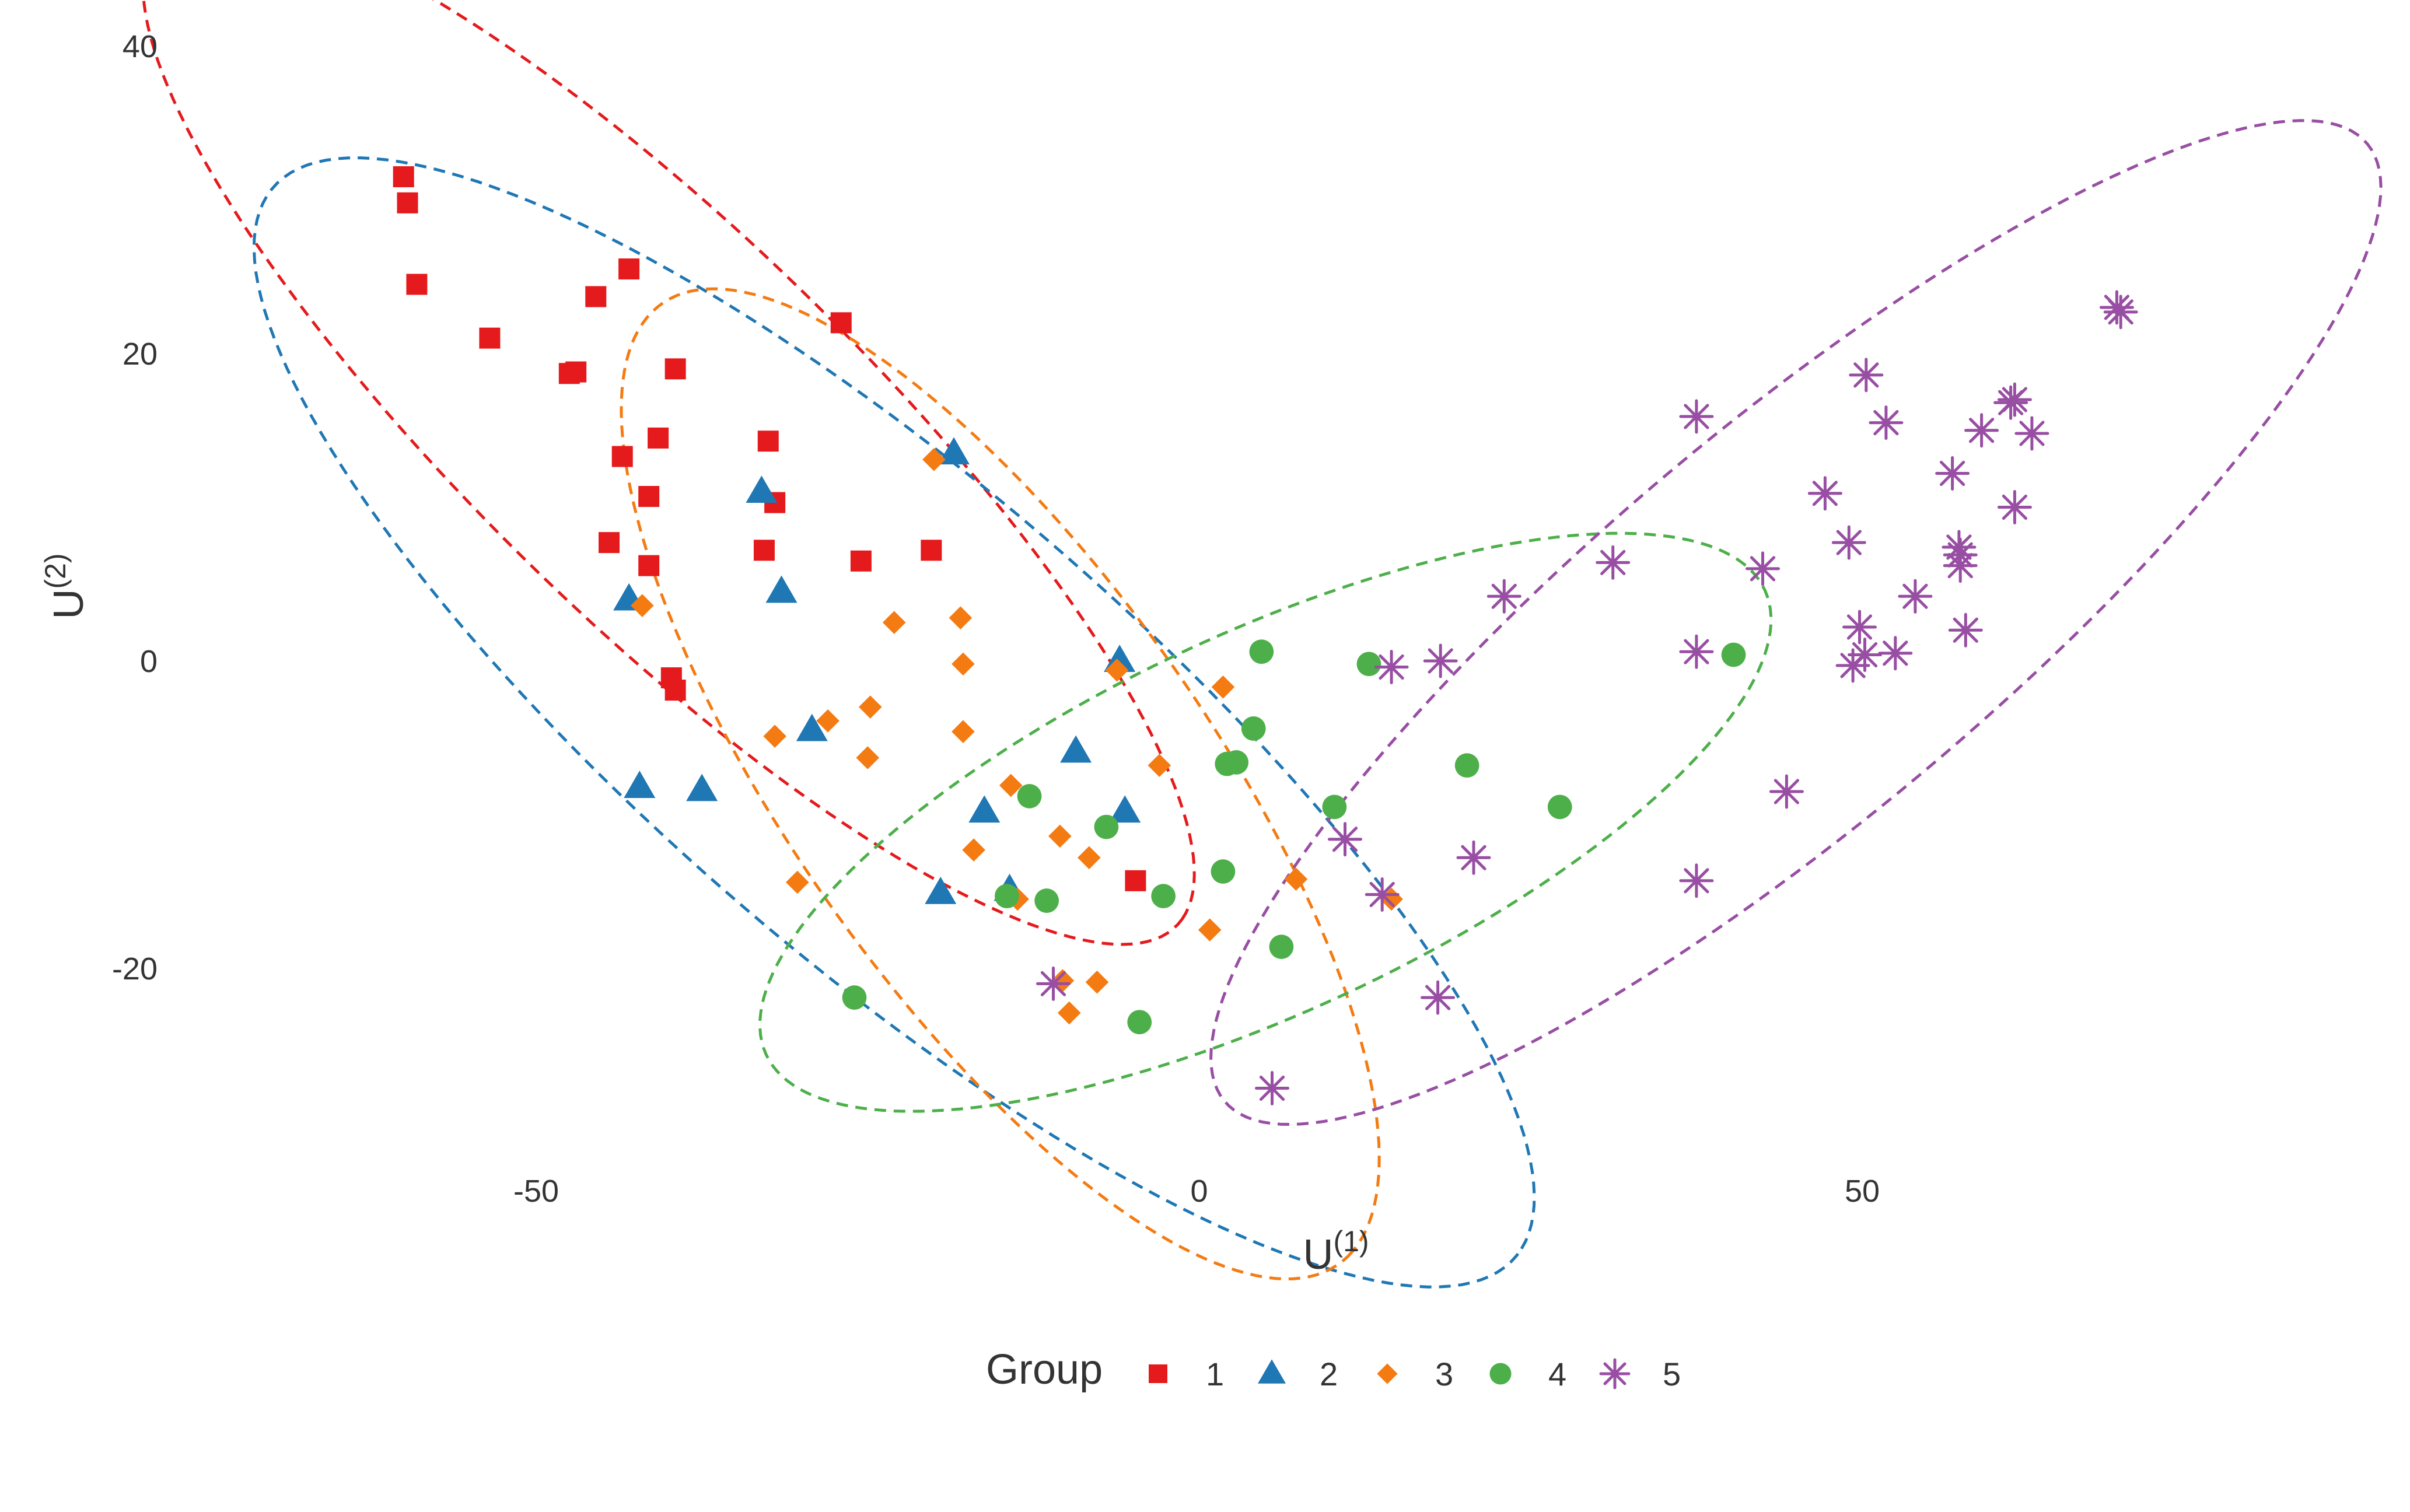  I want to click on x-tick-label: -50, so click(536, 1191).